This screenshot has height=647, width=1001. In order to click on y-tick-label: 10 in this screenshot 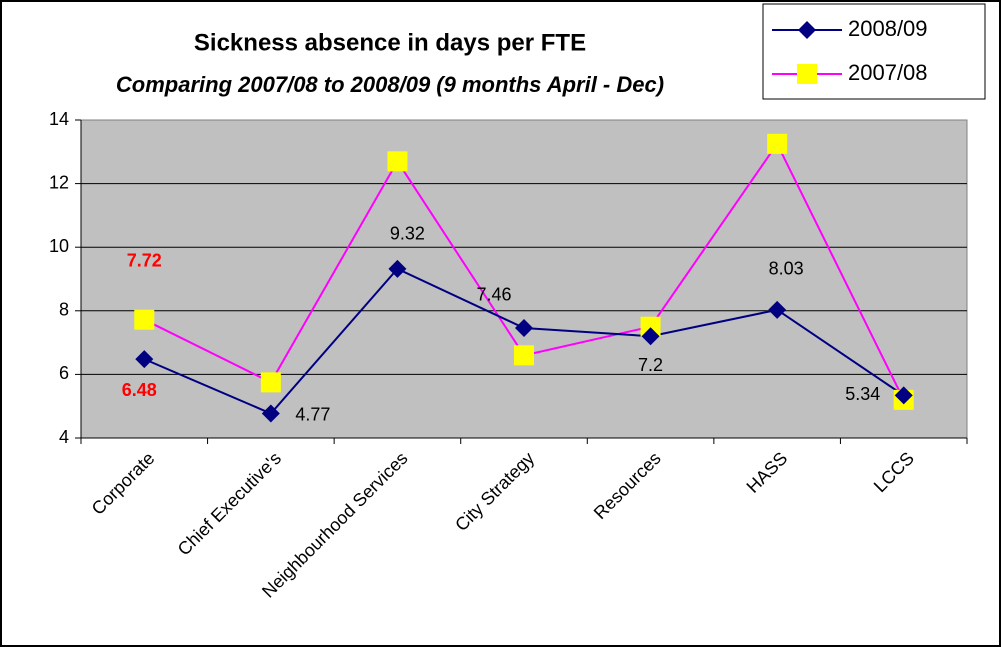, I will do `click(59, 246)`.